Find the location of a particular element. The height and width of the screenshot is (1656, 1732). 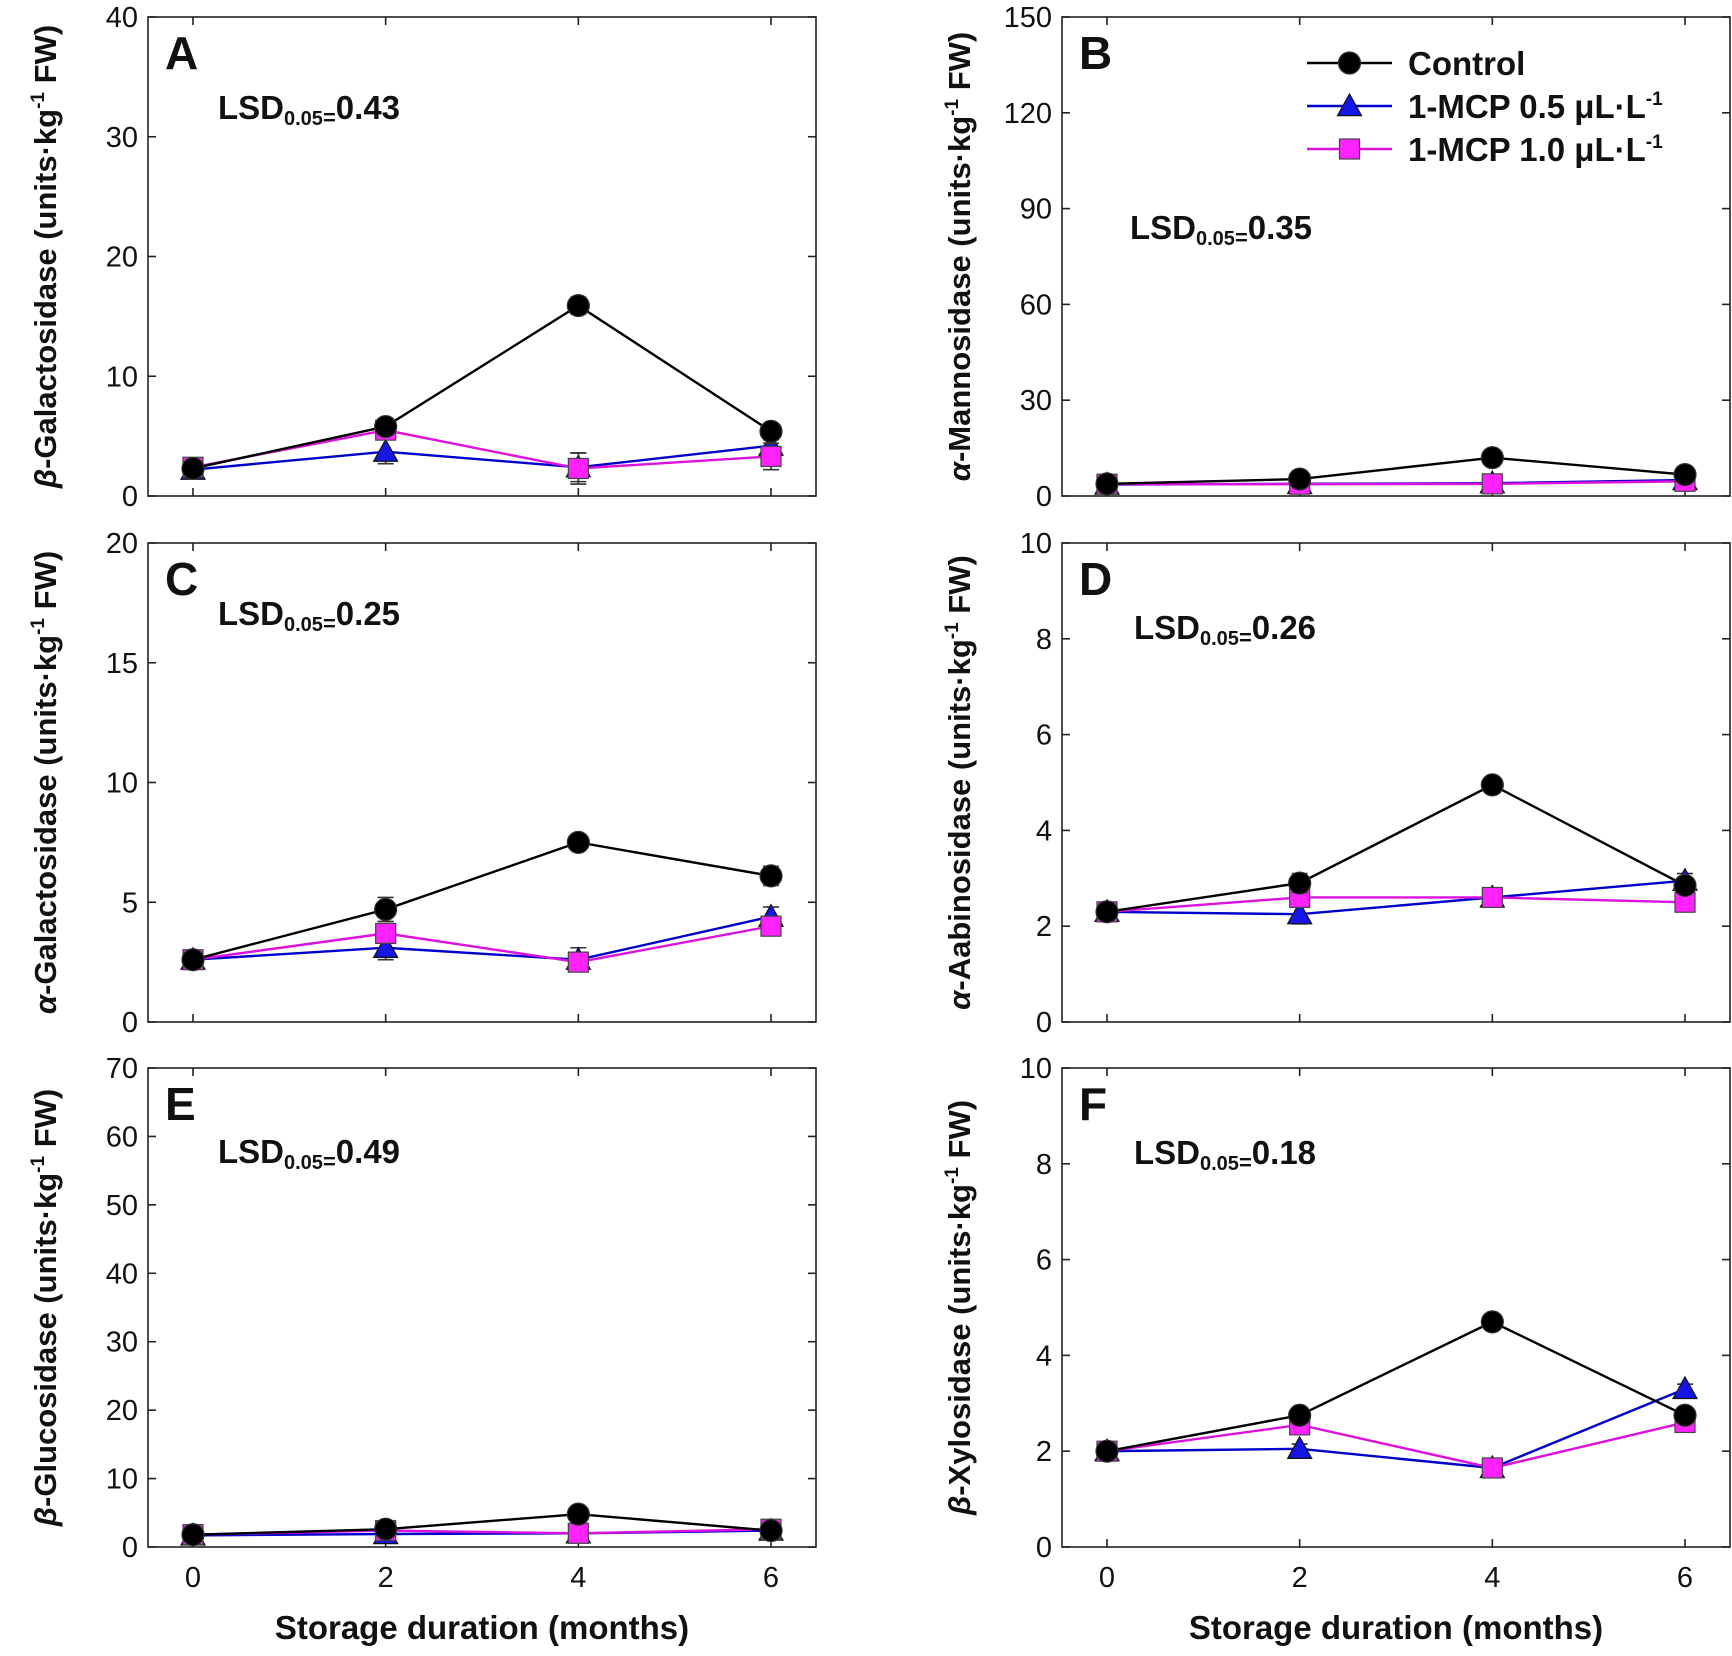

y-axis-label: α-Galactosidase (units·kg-1 FW) is located at coordinates (45, 782).